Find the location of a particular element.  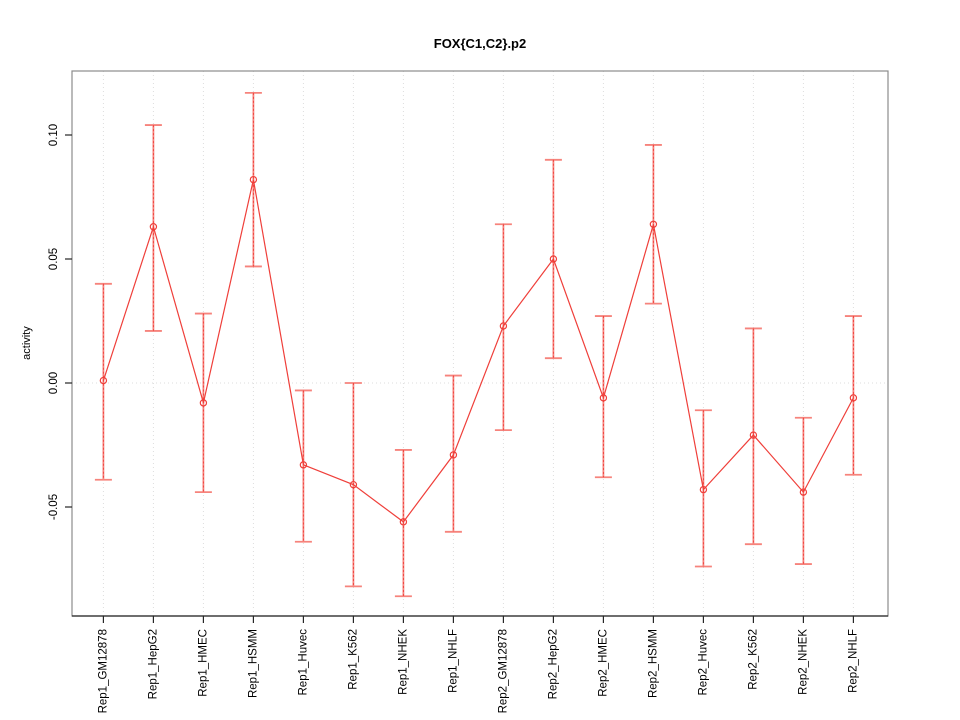

x-tick-label: Rep2_HepG2 is located at coordinates (553, 664).